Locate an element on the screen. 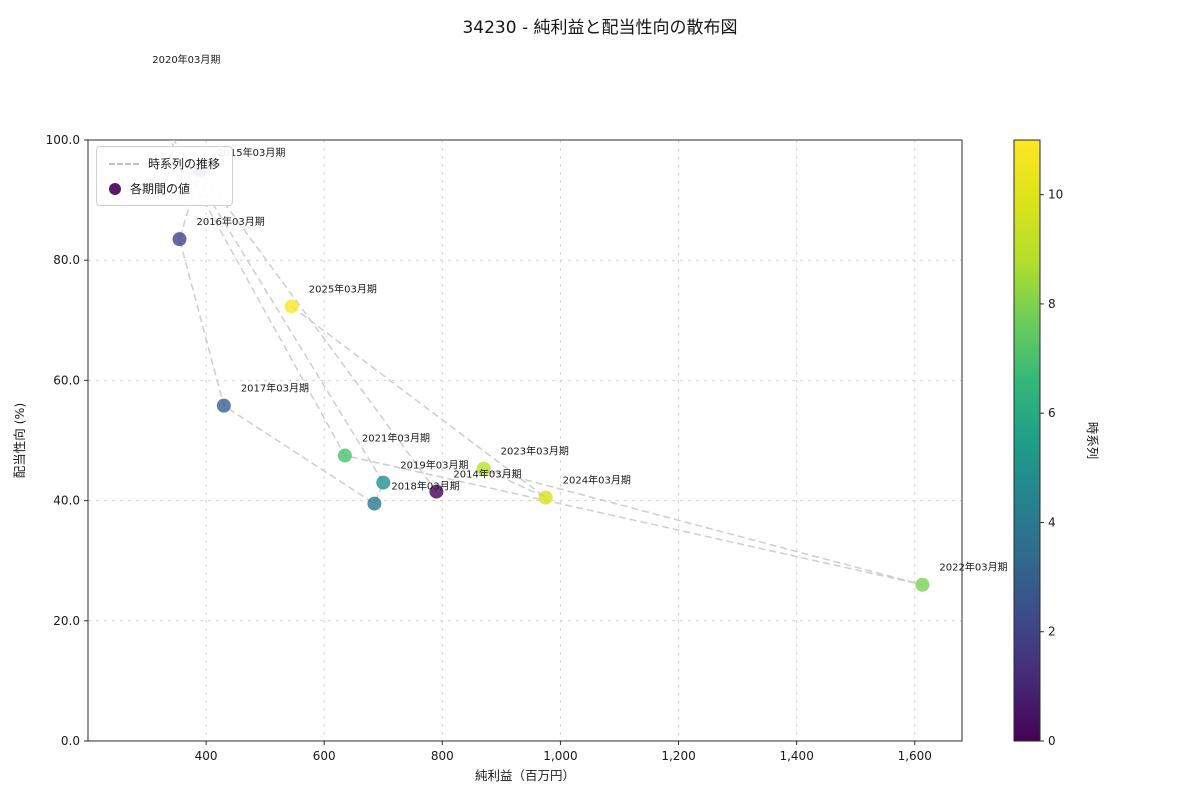 The height and width of the screenshot is (800, 1200). x-tick-label: 1,200 is located at coordinates (678, 756).